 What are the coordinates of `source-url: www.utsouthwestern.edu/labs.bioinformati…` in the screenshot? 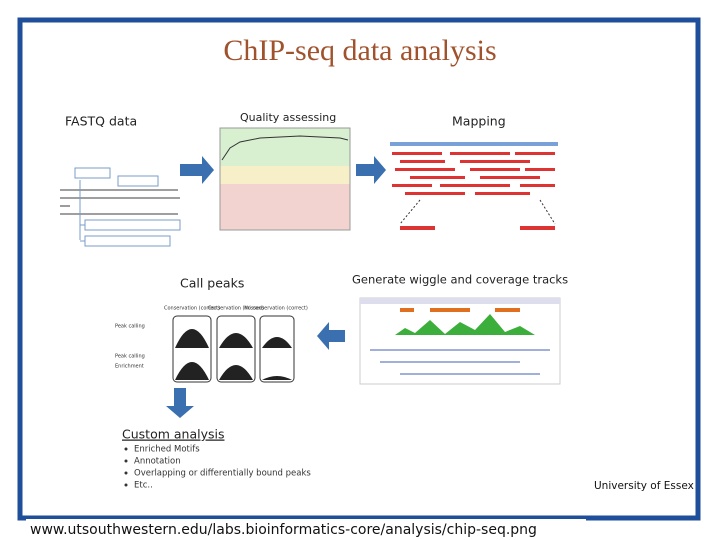 It's located at (283, 530).